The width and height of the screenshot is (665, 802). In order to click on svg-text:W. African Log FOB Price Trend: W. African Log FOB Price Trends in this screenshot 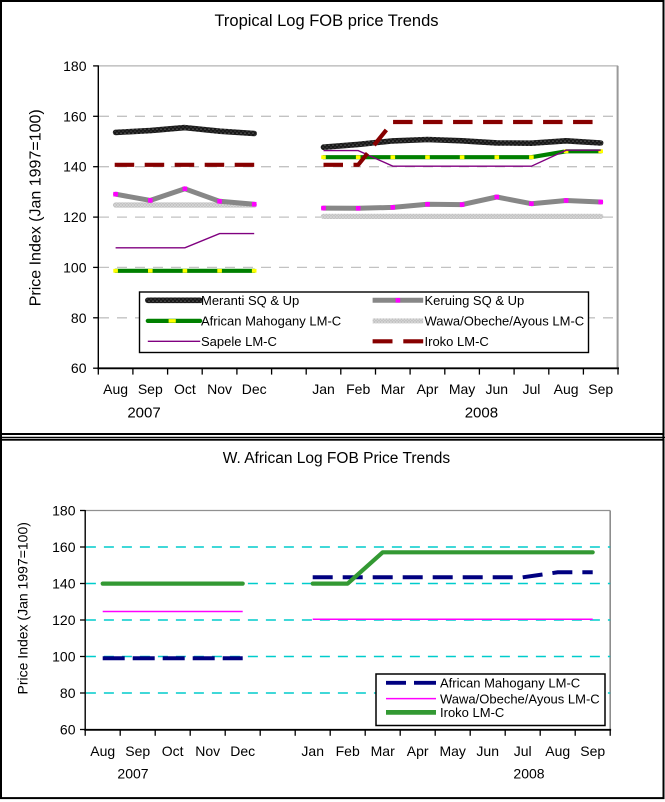, I will do `click(337, 458)`.